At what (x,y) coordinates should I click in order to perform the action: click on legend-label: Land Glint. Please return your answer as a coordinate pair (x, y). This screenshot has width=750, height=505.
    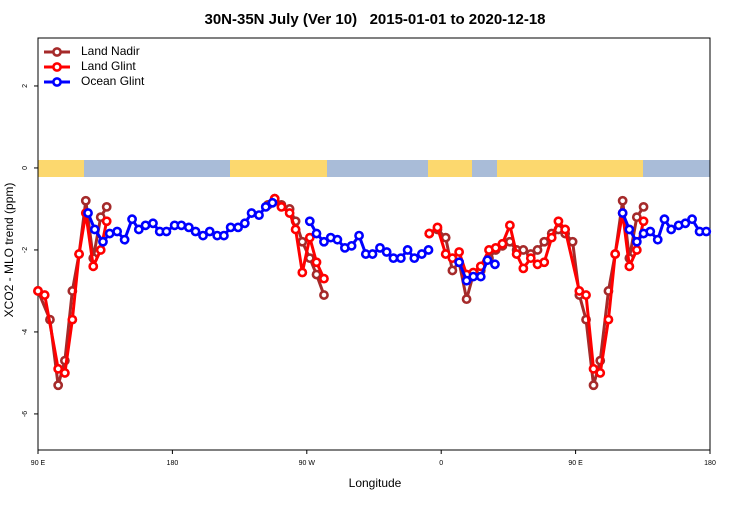
    Looking at the image, I should click on (108, 66).